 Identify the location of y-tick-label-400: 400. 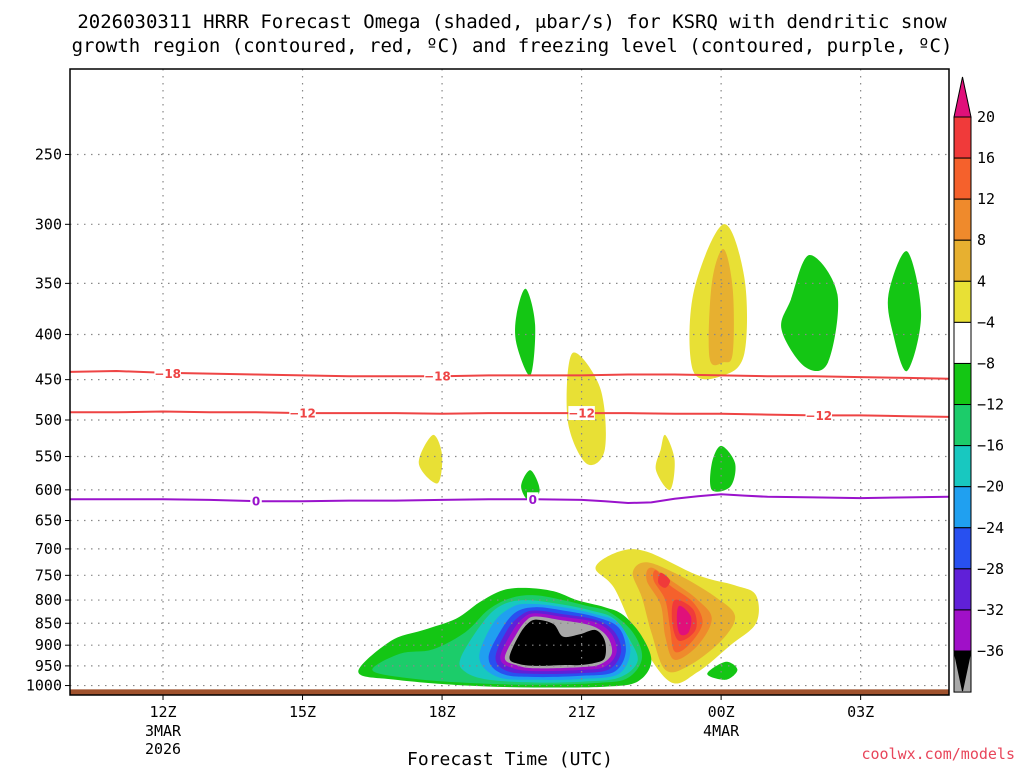
(48, 335).